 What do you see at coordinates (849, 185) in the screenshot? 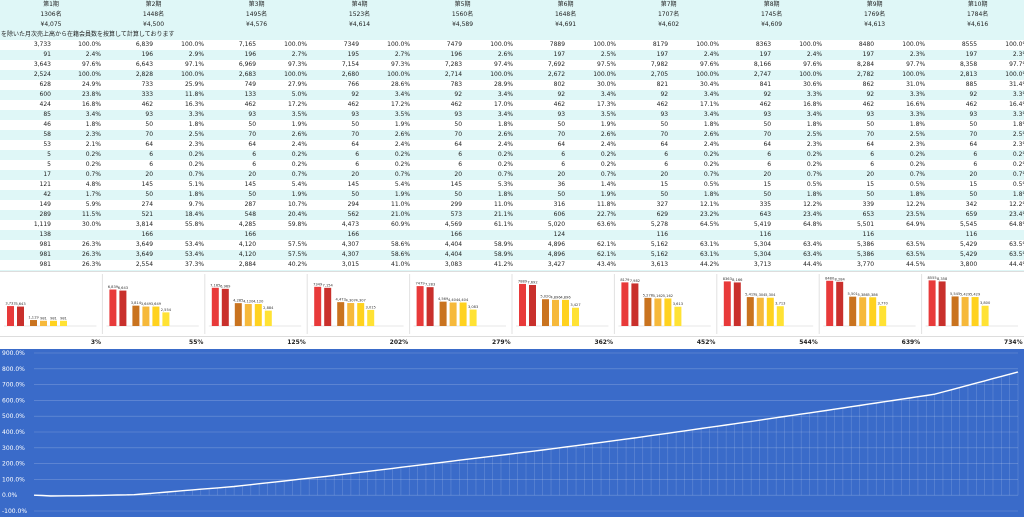
I see `value-cell: 15` at bounding box center [849, 185].